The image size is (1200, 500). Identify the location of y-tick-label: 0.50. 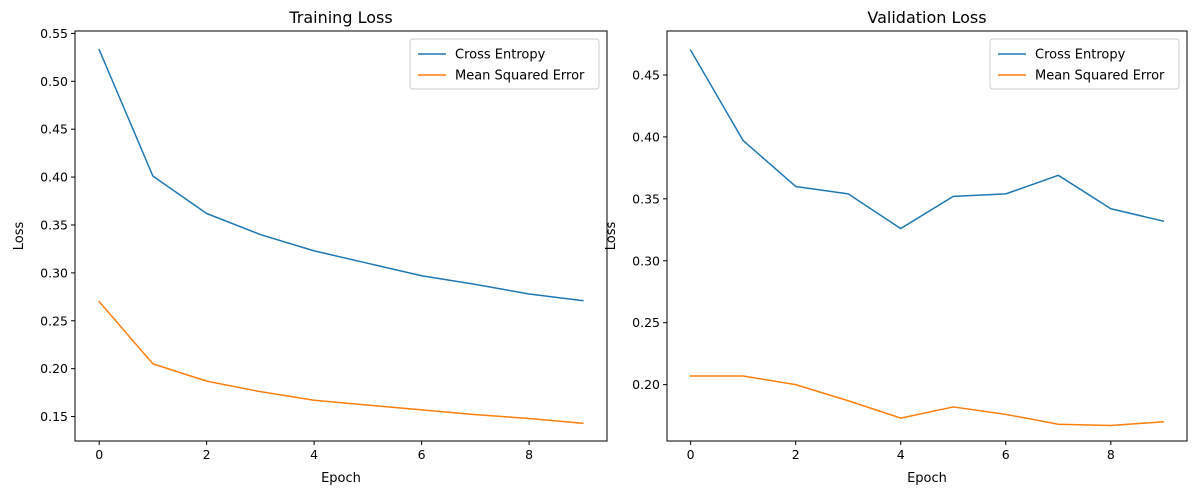
(54, 81).